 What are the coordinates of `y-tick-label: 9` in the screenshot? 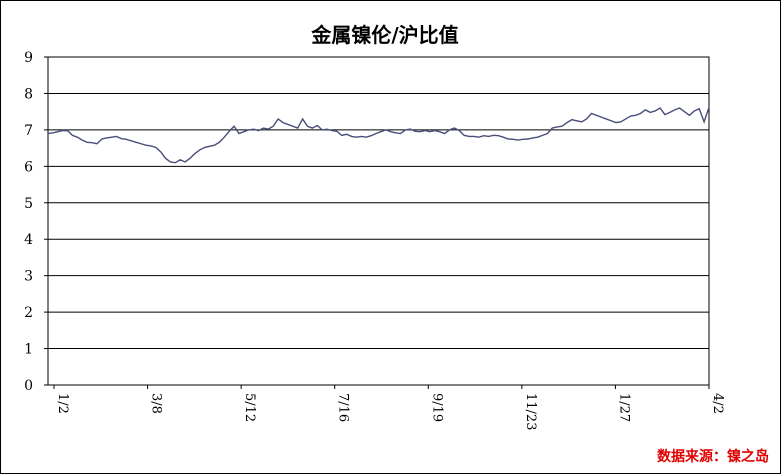 It's located at (28, 58).